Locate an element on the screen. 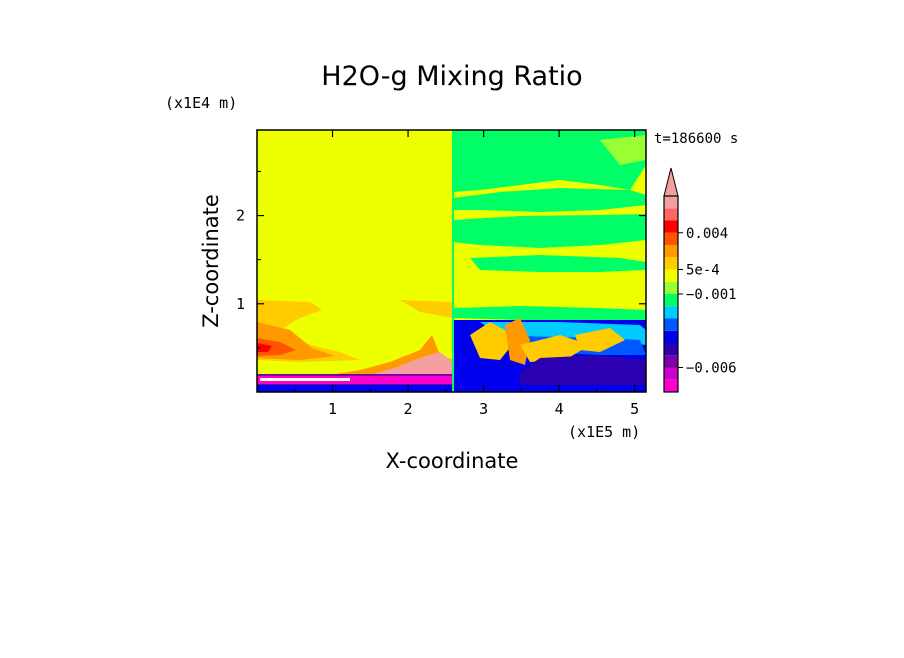  field-boundary-left-white is located at coordinates (305, 379).